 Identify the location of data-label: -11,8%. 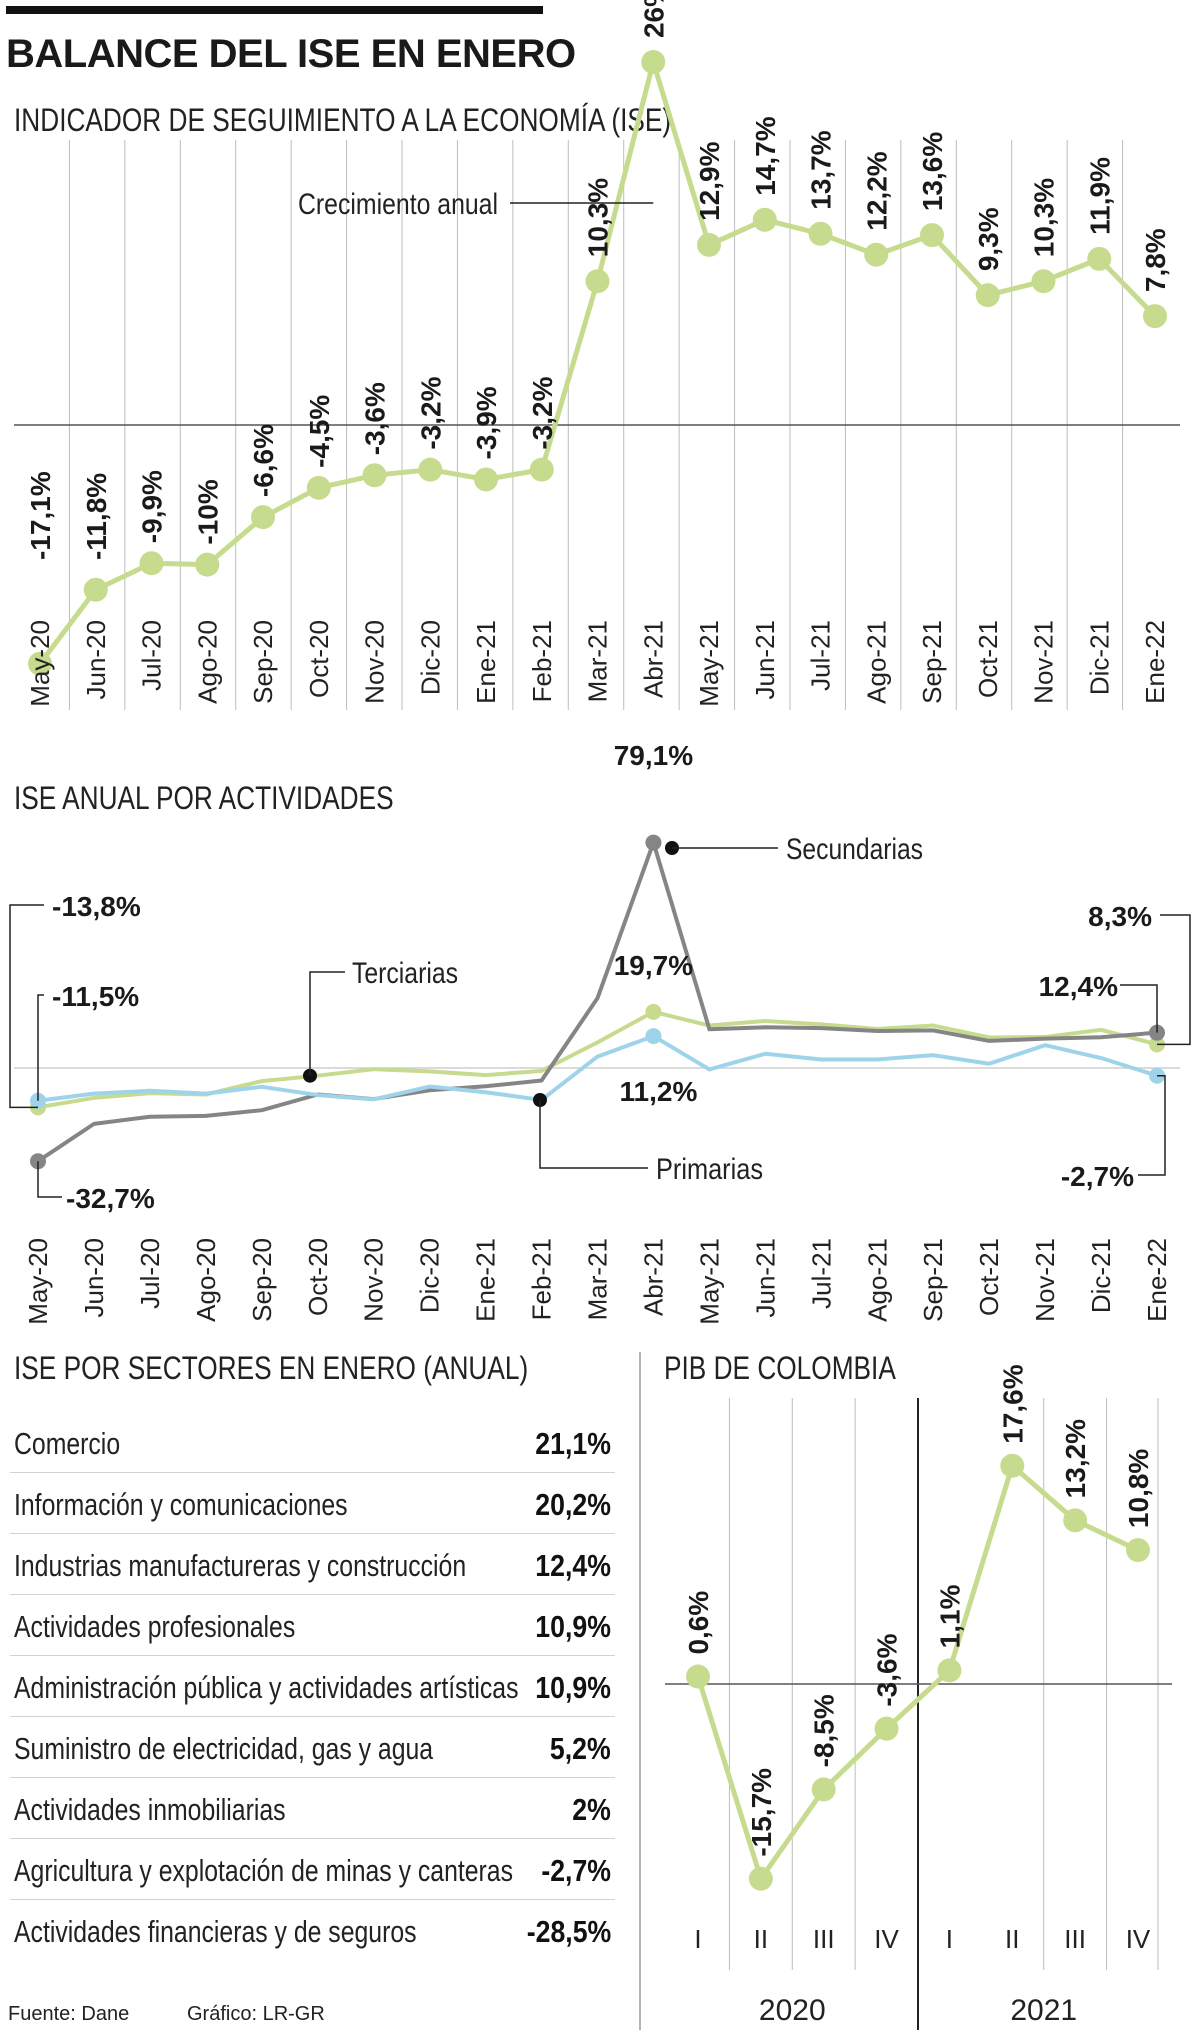
(96, 516).